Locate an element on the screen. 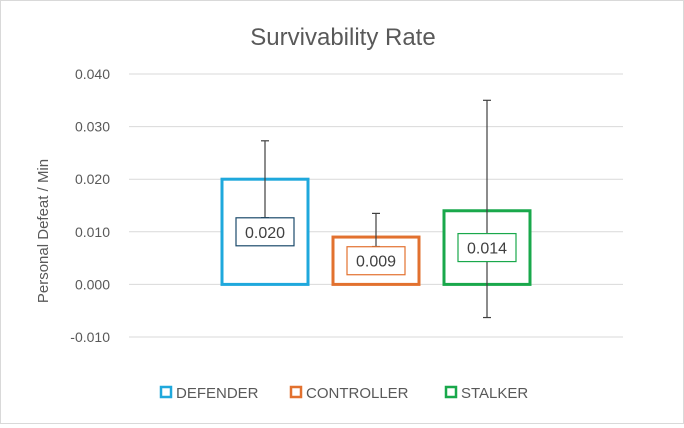 The image size is (684, 428). y-tick-label: 0.010 is located at coordinates (92, 232).